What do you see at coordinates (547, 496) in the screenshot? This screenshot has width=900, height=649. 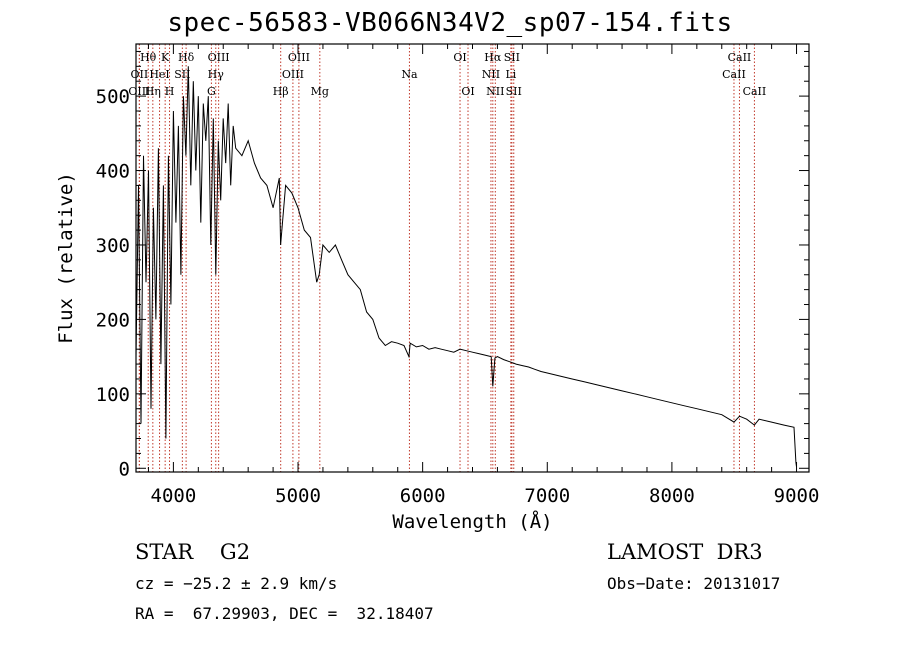 I see `x-tick-label: 7000` at bounding box center [547, 496].